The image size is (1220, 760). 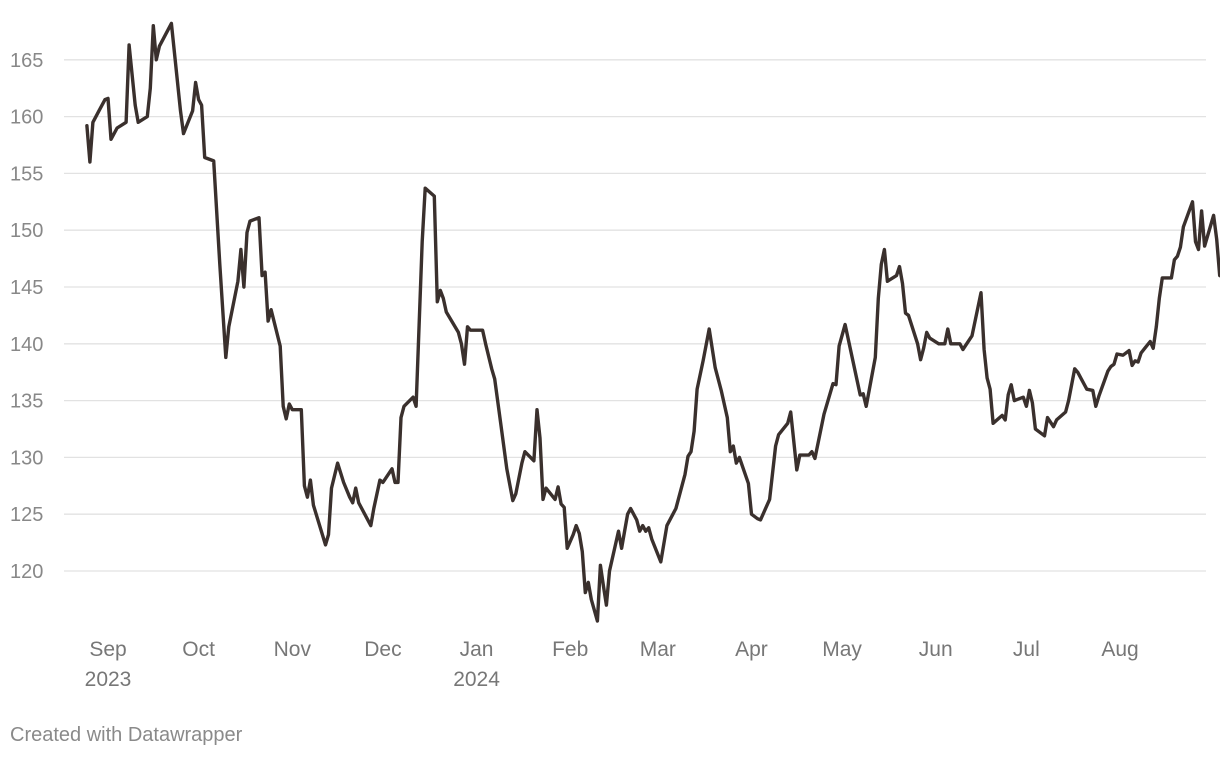 I want to click on x-tick-year-label: 2023, so click(x=108, y=679).